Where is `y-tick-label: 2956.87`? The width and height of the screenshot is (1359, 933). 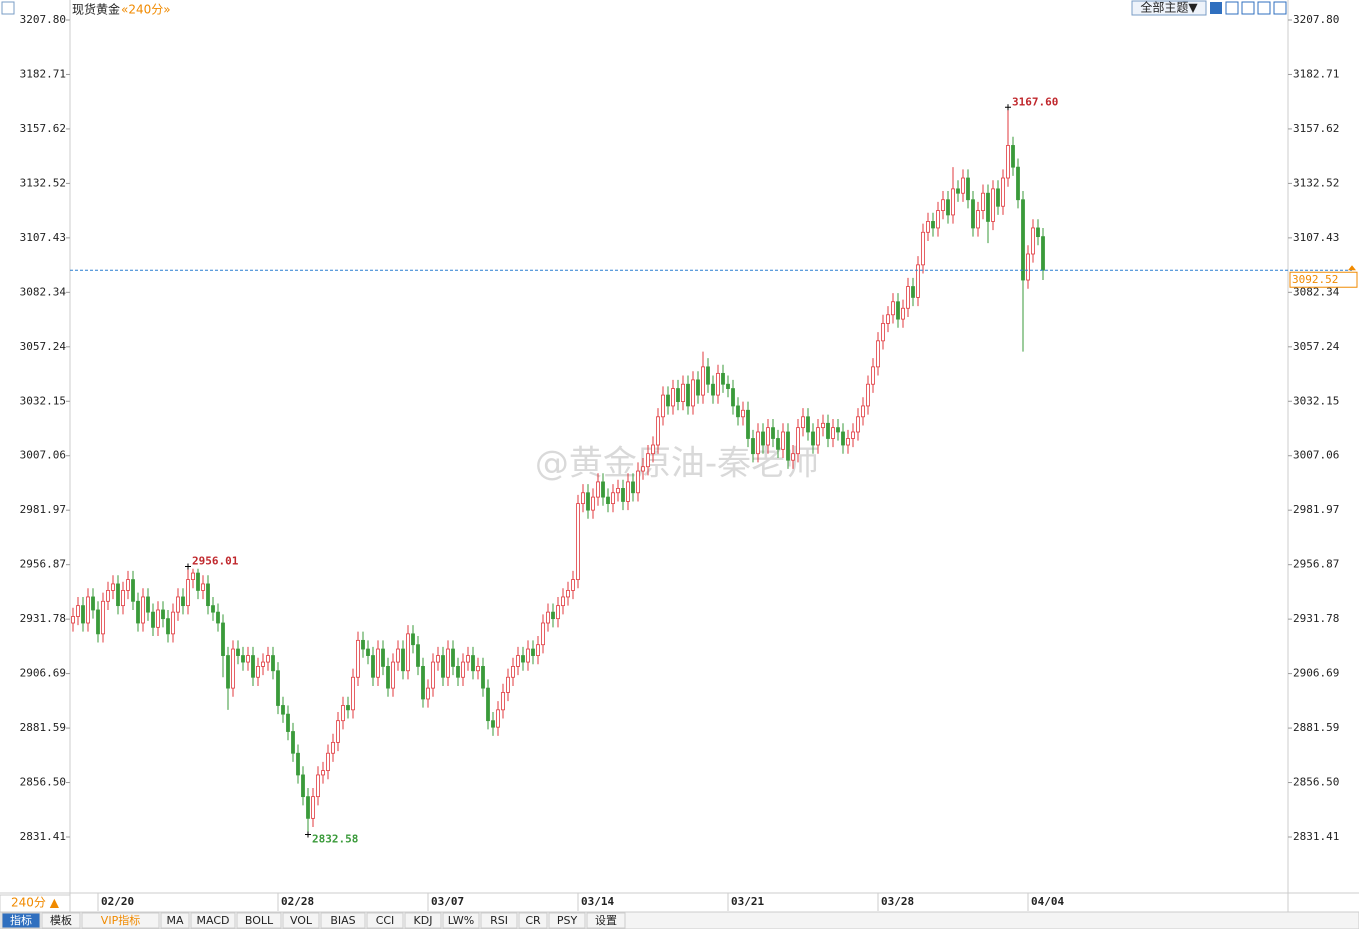 y-tick-label: 2956.87 is located at coordinates (43, 564).